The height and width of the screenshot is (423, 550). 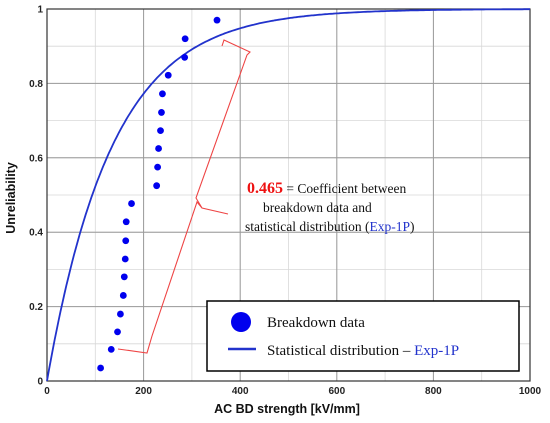 I want to click on annotation-line-3: statistical distribution (Exp-1P), so click(x=330, y=226).